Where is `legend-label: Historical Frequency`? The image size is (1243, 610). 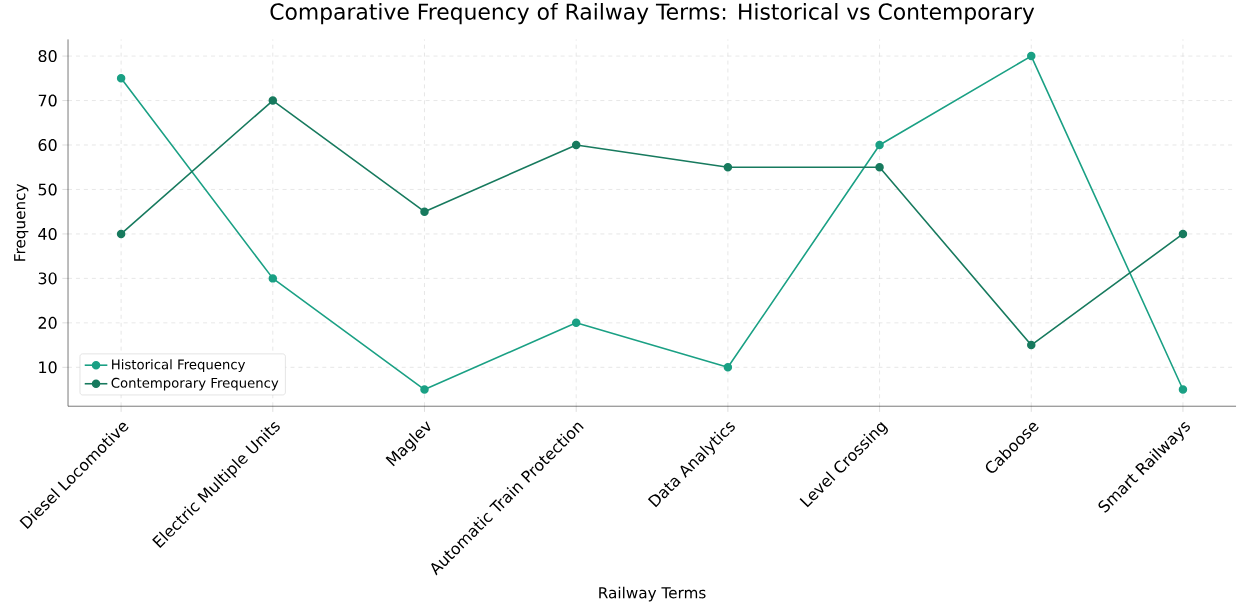
legend-label: Historical Frequency is located at coordinates (179, 366).